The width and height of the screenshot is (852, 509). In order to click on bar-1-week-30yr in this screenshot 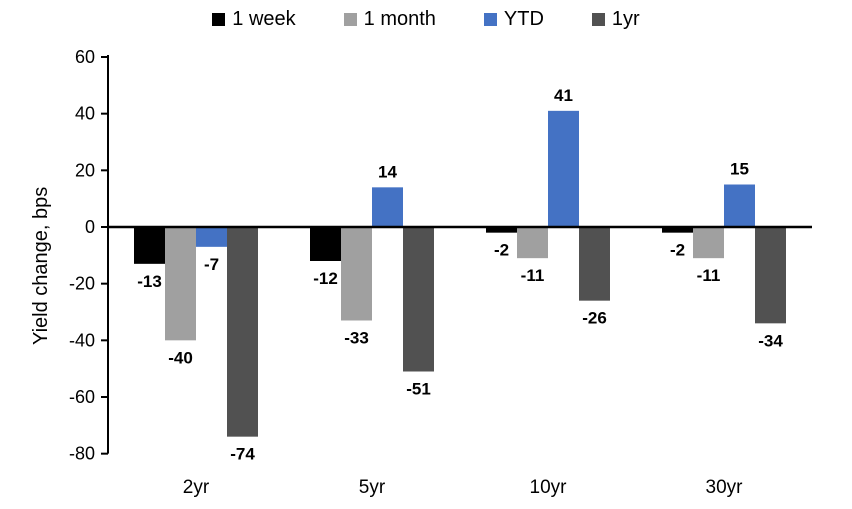, I will do `click(677, 230)`.